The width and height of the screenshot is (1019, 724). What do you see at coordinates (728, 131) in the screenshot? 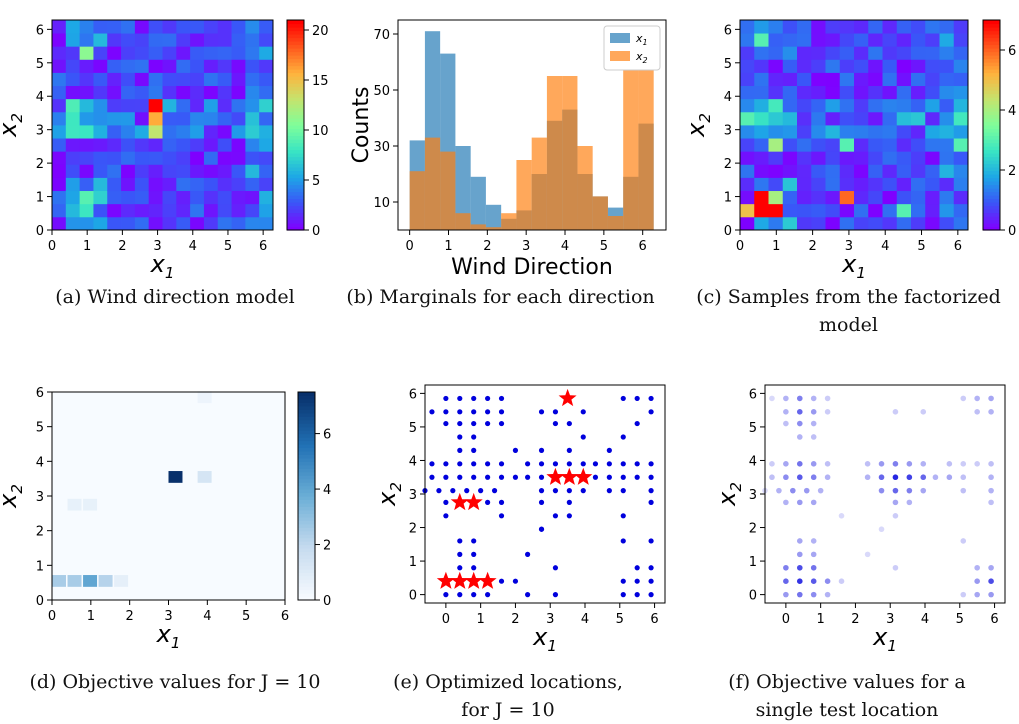
I see `y-tick-label: 3` at bounding box center [728, 131].